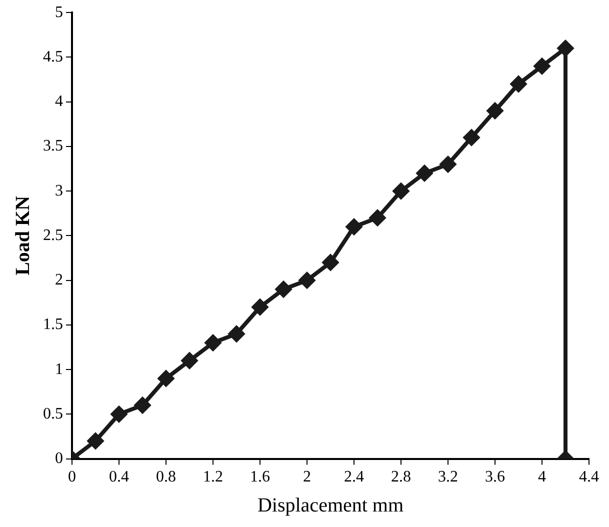  I want to click on y-tick-label: 0, so click(59, 459).